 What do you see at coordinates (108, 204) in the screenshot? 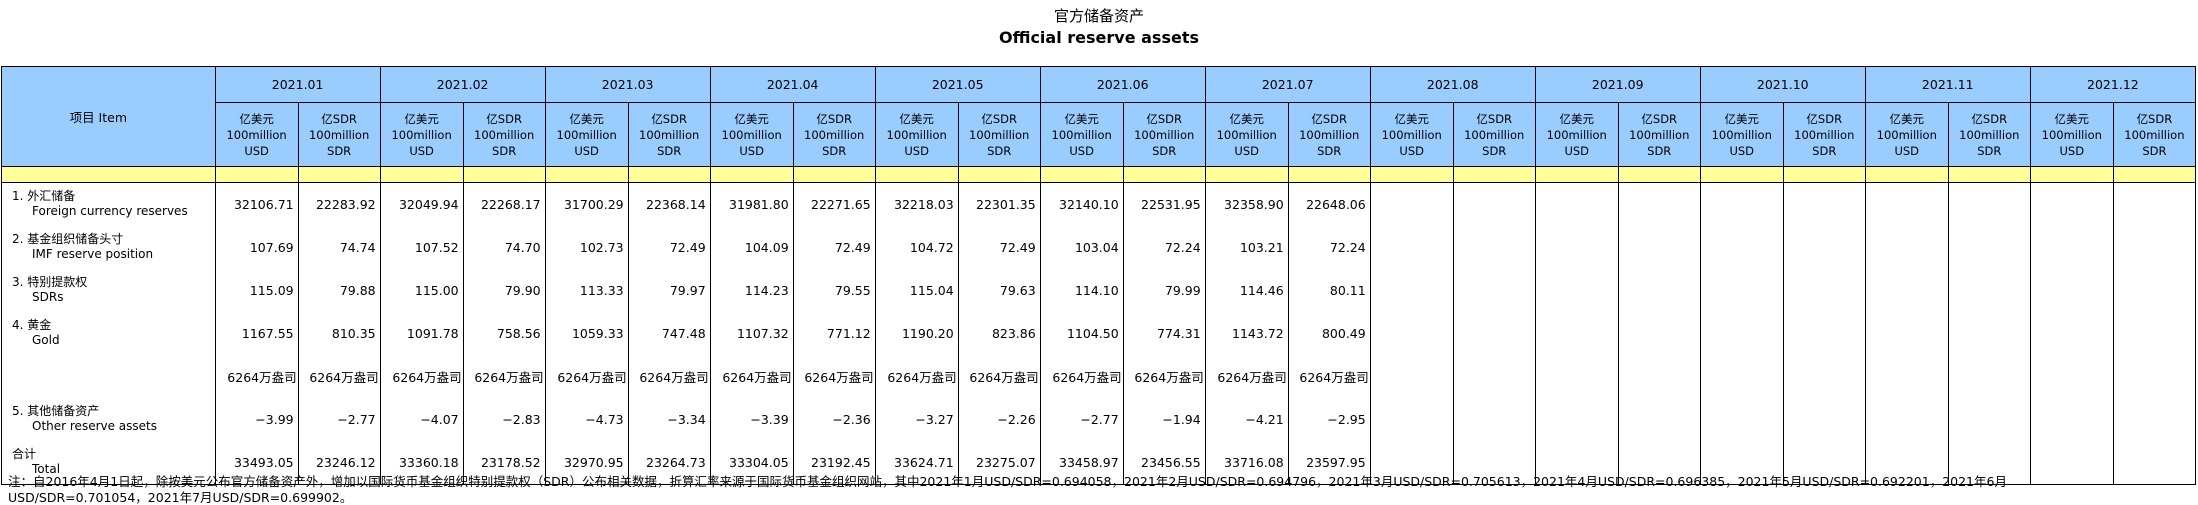
I see `row-label: 1. 外汇储备 Foreign currency reserves` at bounding box center [108, 204].